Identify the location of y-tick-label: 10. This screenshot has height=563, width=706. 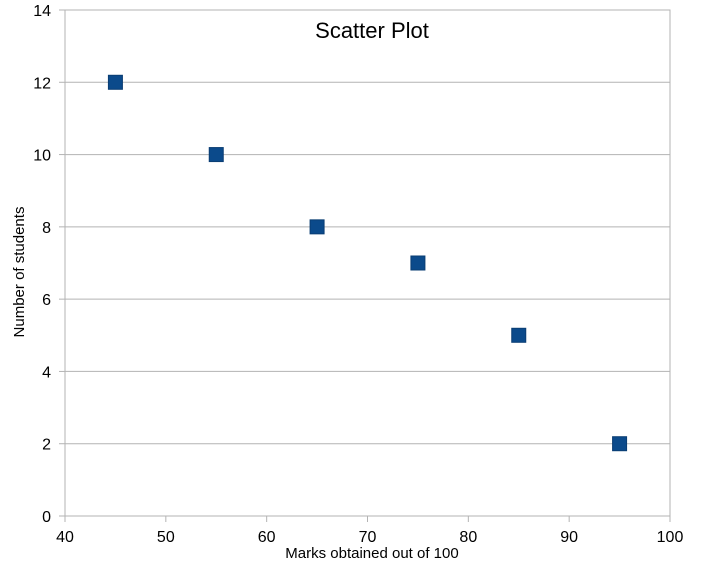
(42, 156).